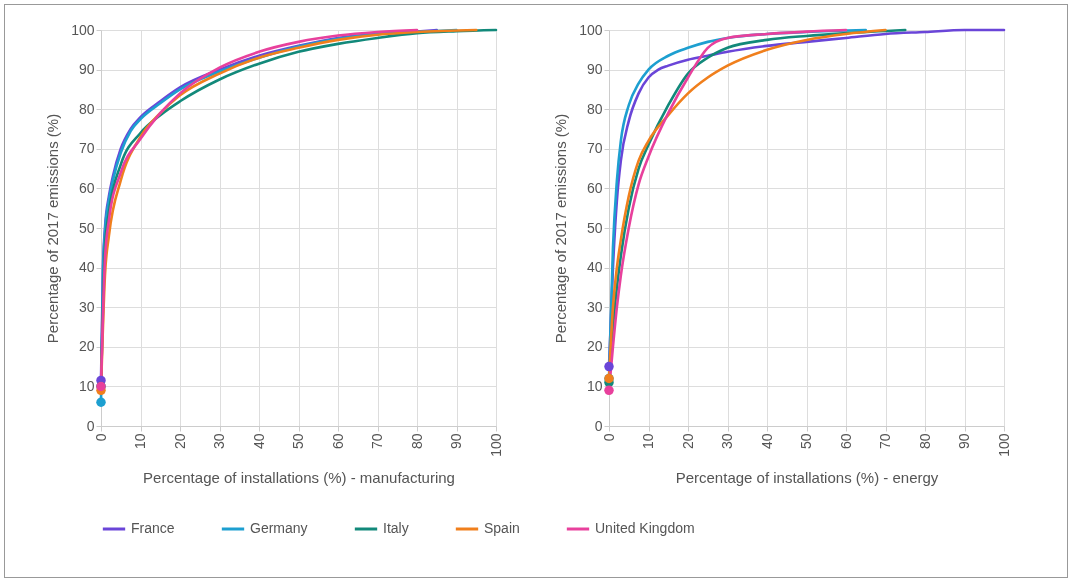 The height and width of the screenshot is (584, 1076). What do you see at coordinates (299, 477) in the screenshot?
I see `x-axis-title: Percentage of installations (%) - manufacturing` at bounding box center [299, 477].